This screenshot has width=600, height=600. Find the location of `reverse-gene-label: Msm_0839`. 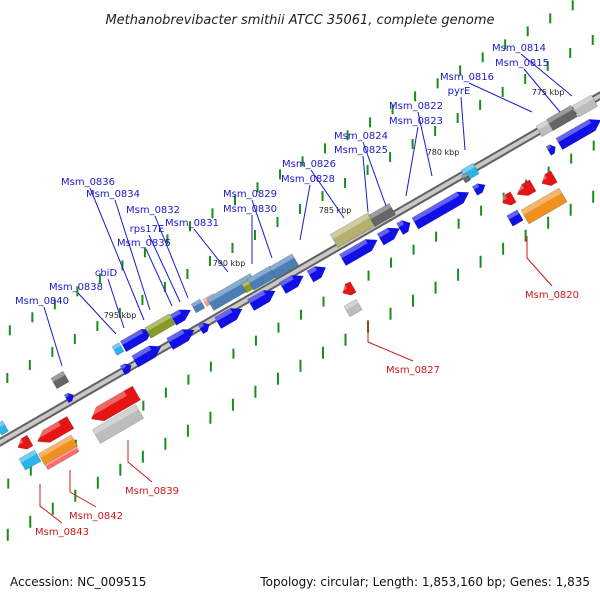

reverse-gene-label: Msm_0839 is located at coordinates (152, 491).